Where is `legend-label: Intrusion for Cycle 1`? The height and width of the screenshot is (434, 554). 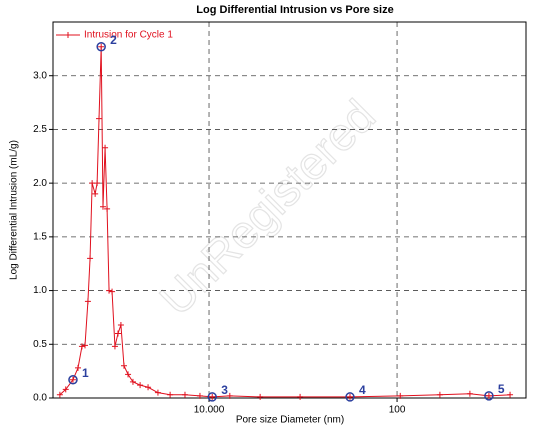
legend-label: Intrusion for Cycle 1 is located at coordinates (128, 35).